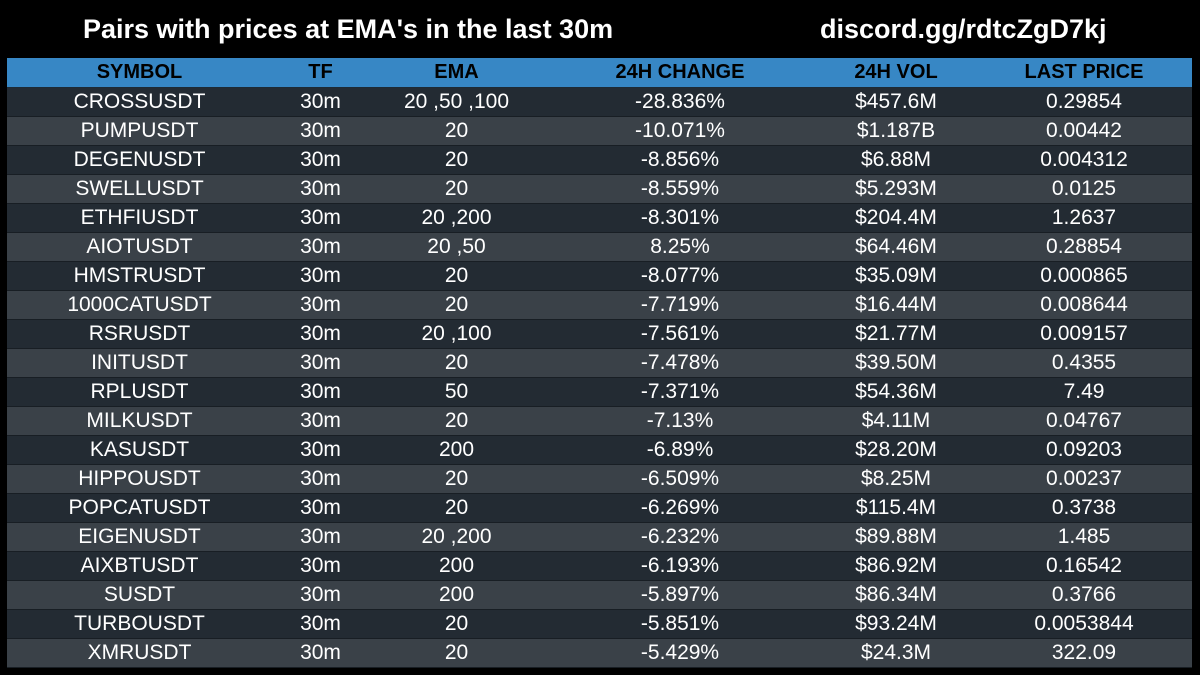 This screenshot has height=675, width=1200. I want to click on last-price-cell: 322.09, so click(1084, 653).